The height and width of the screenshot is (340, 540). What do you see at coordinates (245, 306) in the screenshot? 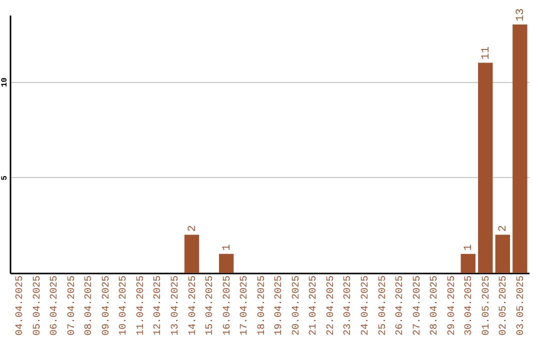
I see `x-tick-label: 17.04.2025` at bounding box center [245, 306].